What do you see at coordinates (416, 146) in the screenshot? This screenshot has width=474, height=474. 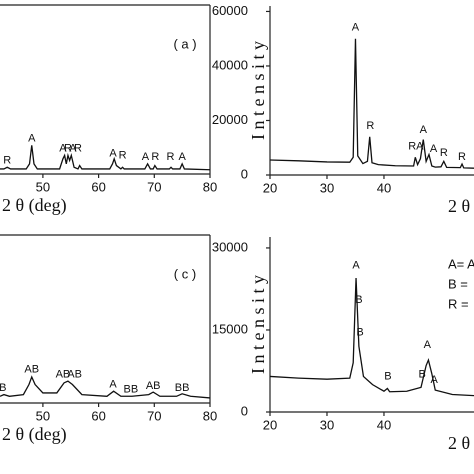 I see `peak-label: RA` at bounding box center [416, 146].